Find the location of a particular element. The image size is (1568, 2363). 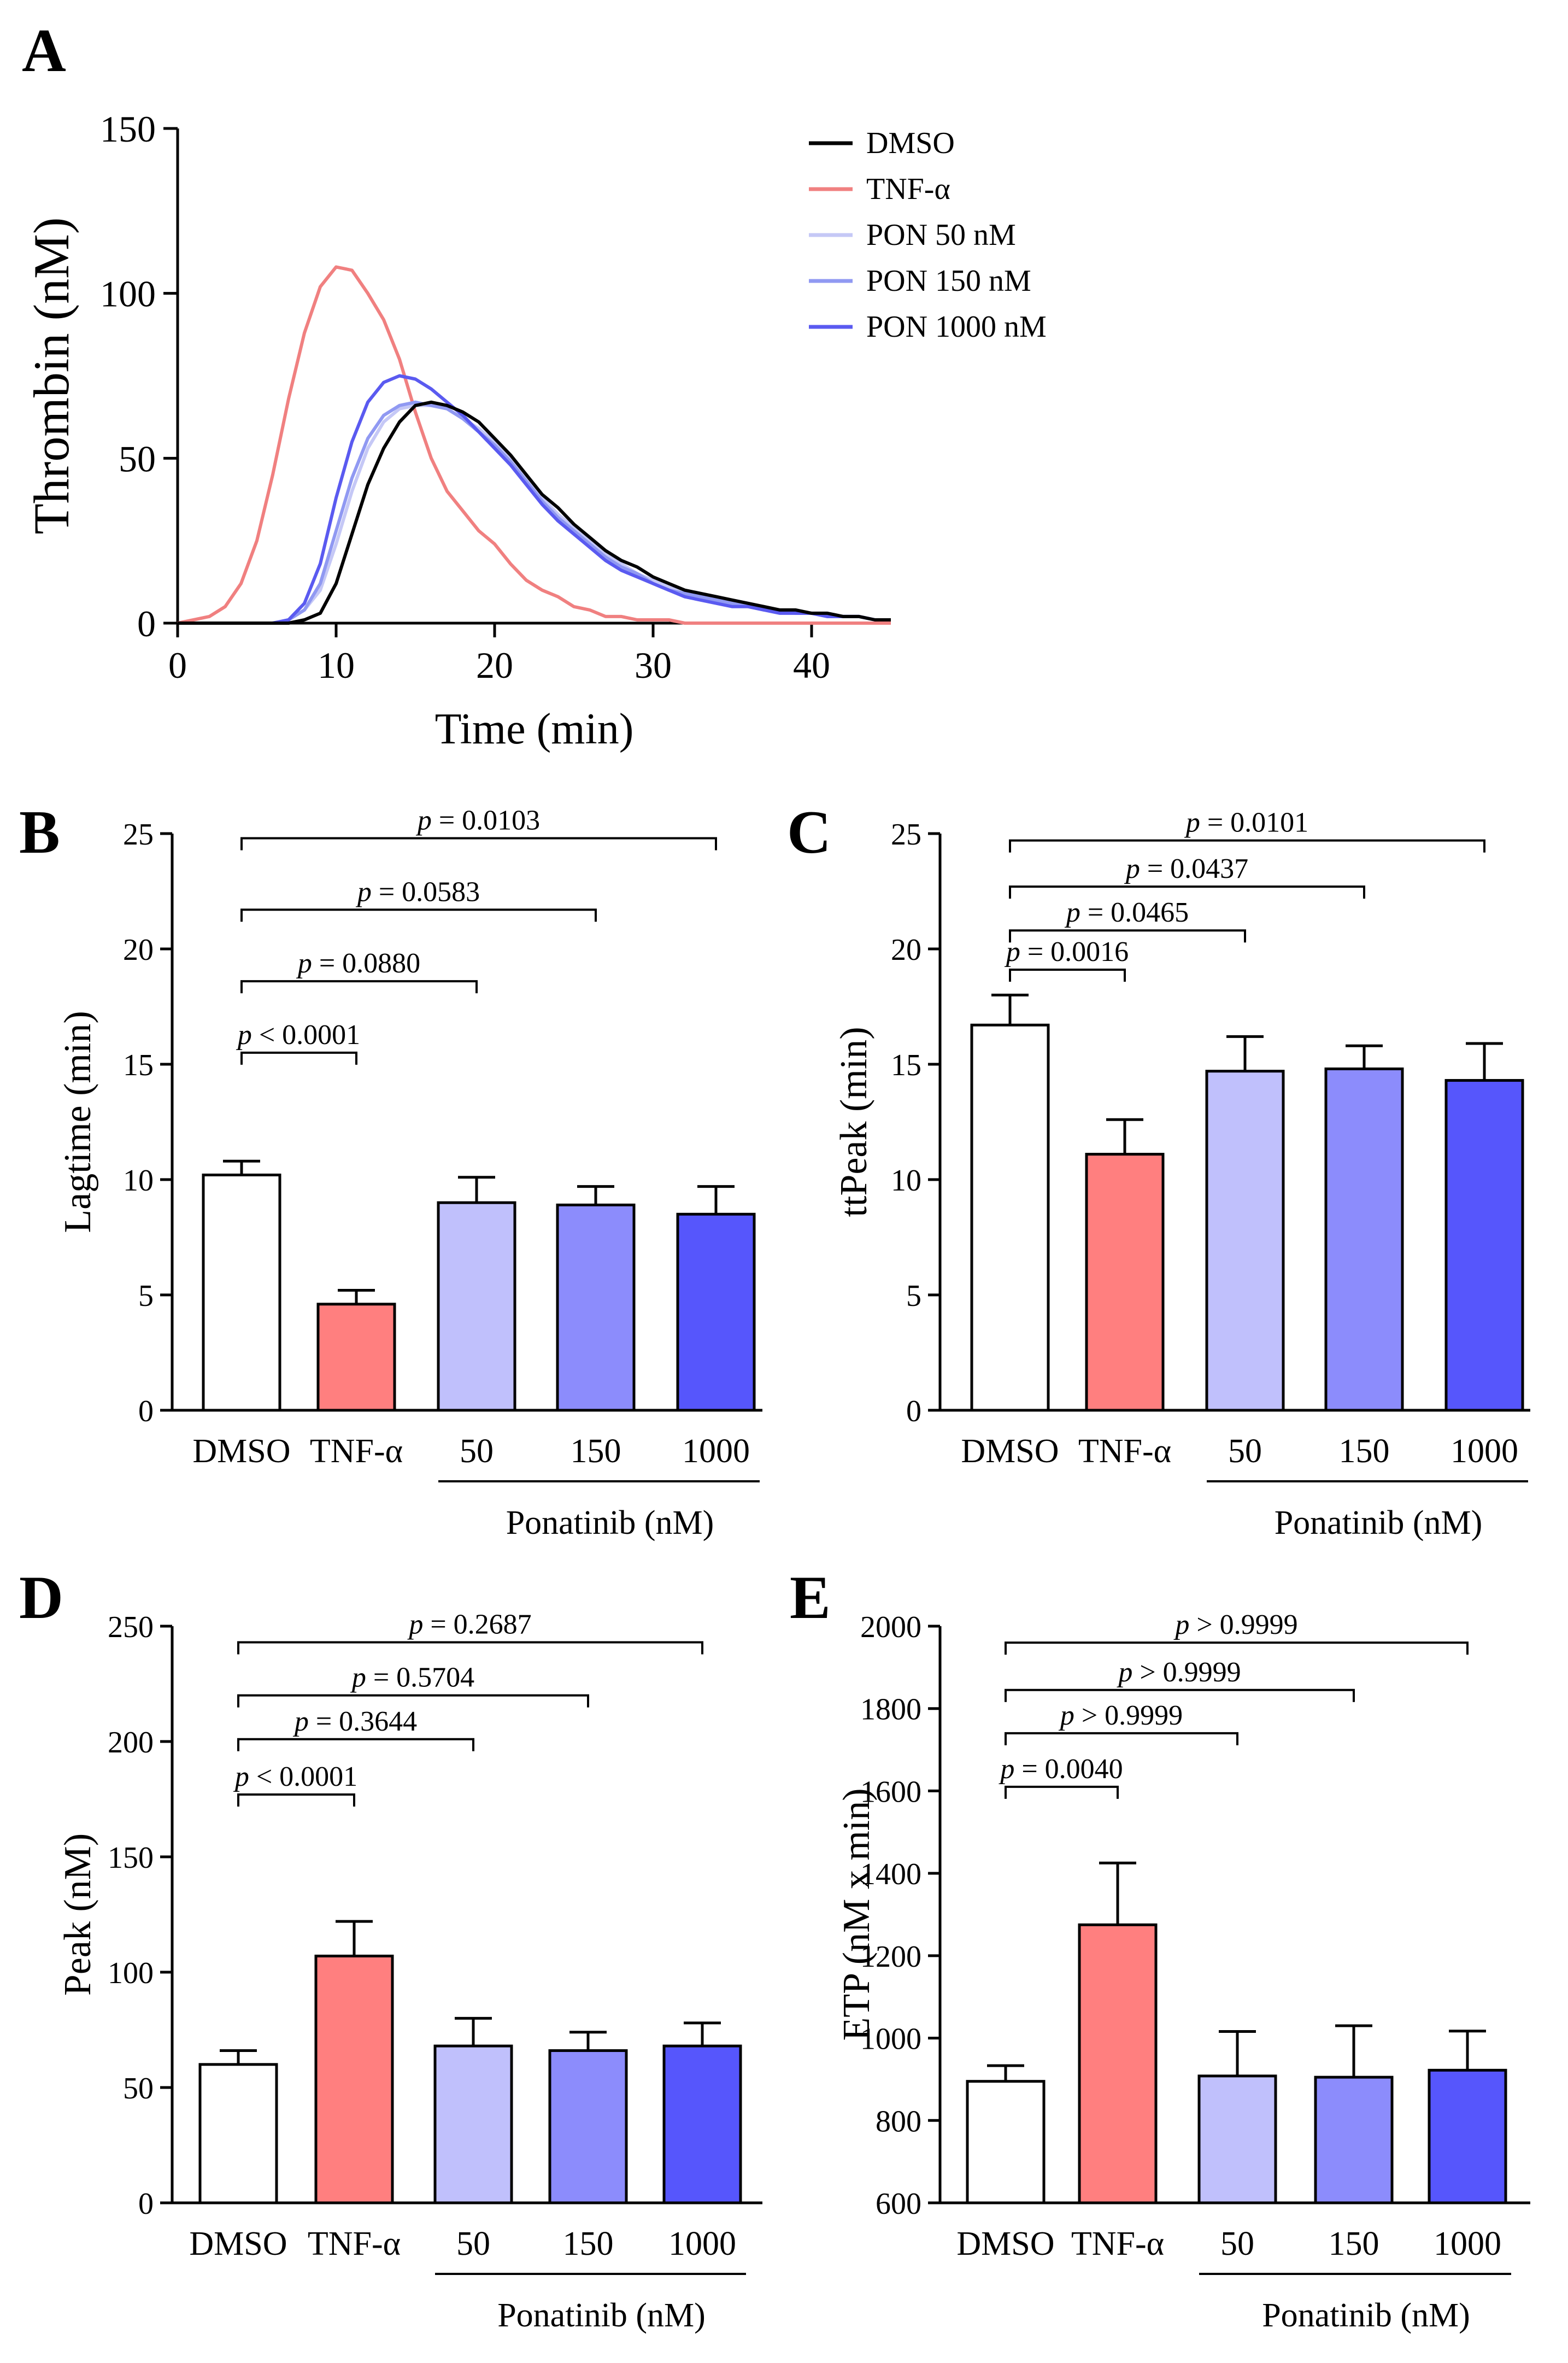

p-value-label: p = 0.0583 is located at coordinates (417, 891).